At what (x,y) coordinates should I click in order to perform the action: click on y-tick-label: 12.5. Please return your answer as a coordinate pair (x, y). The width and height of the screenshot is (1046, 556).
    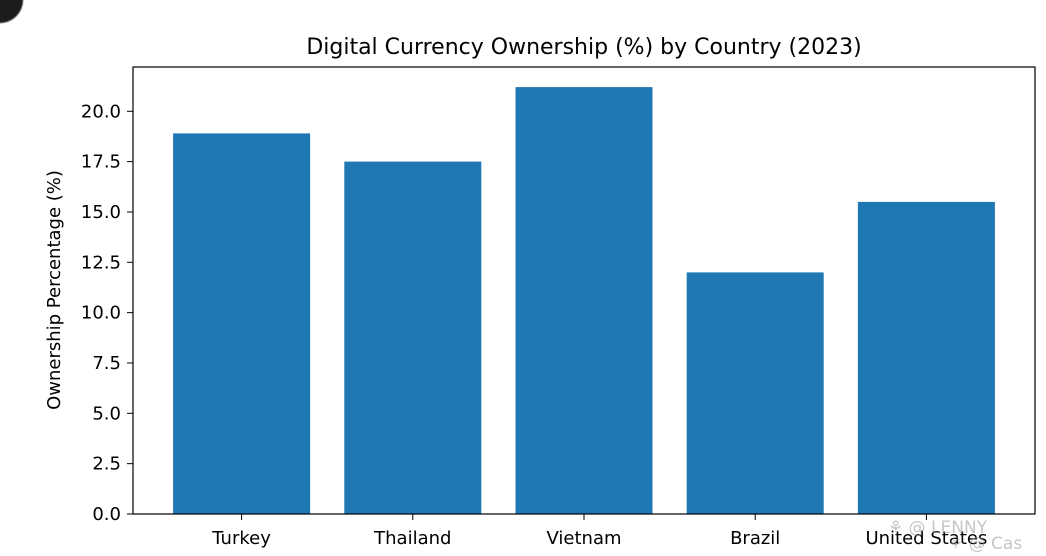
    Looking at the image, I should click on (101, 262).